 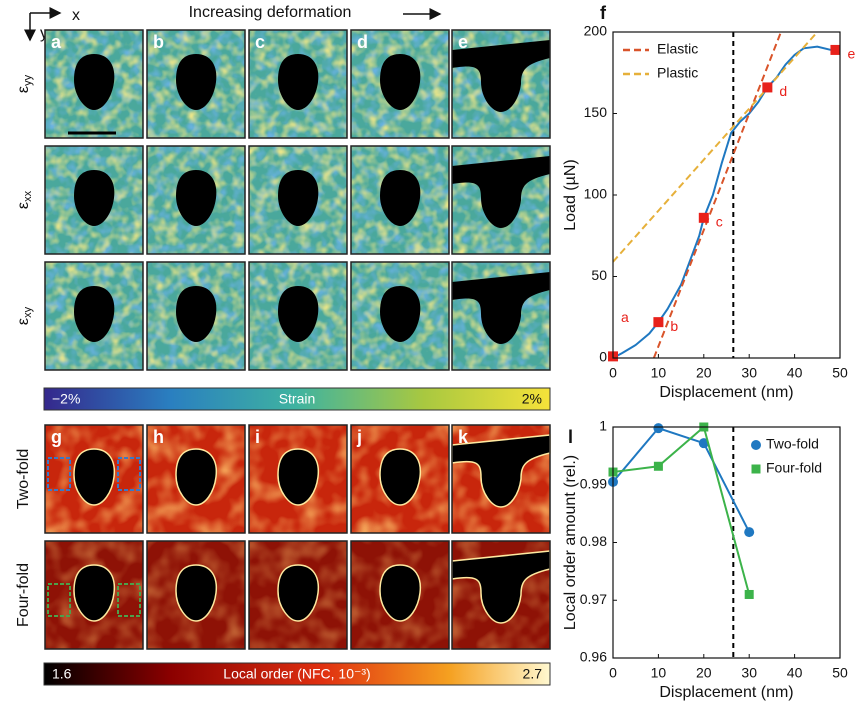 I want to click on y-tick-label: 1, so click(x=603, y=426).